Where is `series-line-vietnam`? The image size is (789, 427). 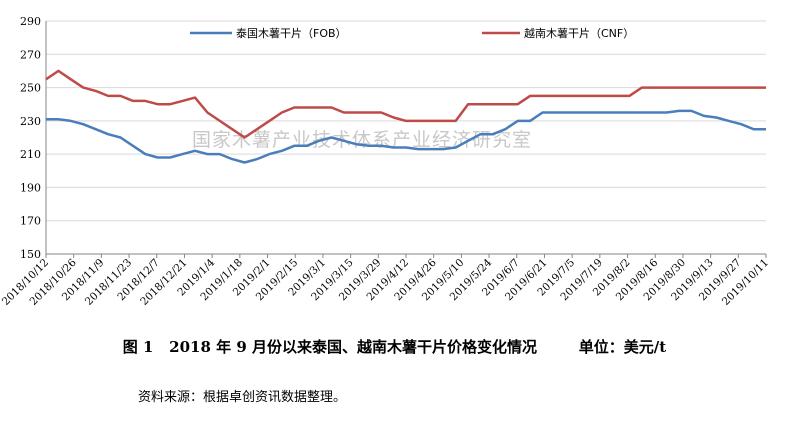
series-line-vietnam is located at coordinates (405, 104).